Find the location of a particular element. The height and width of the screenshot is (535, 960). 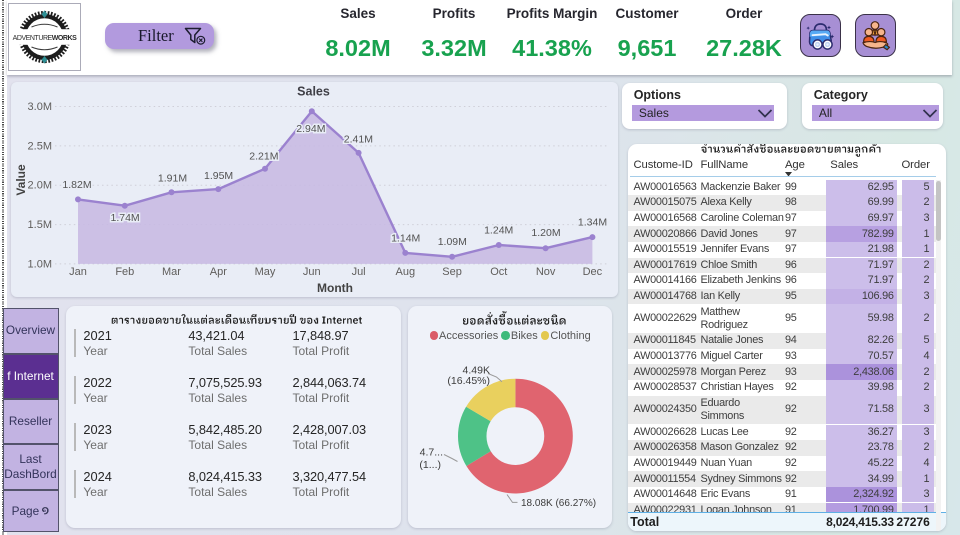

svg-text: 1.91M is located at coordinates (172, 179).